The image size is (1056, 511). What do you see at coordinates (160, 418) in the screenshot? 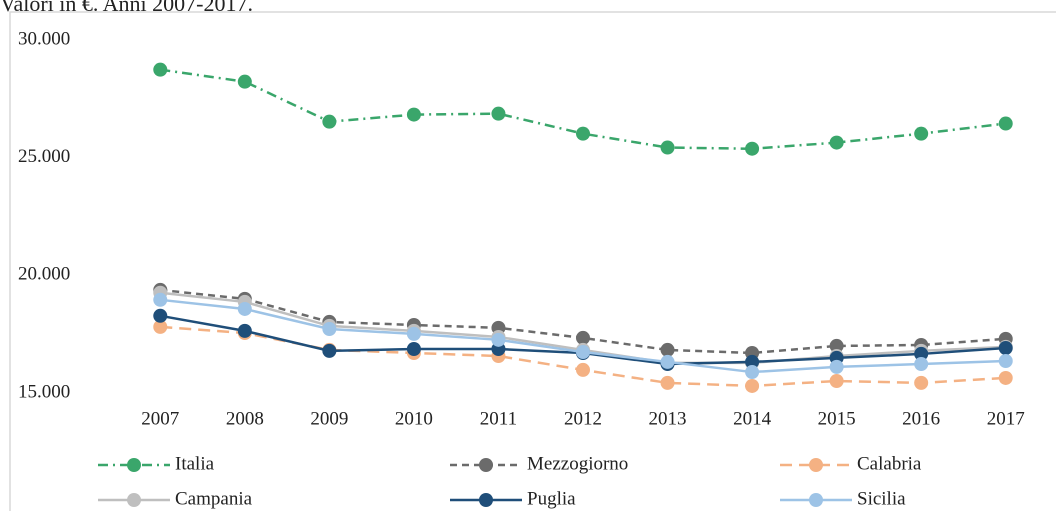
I see `x-tick-label: 2007` at bounding box center [160, 418].